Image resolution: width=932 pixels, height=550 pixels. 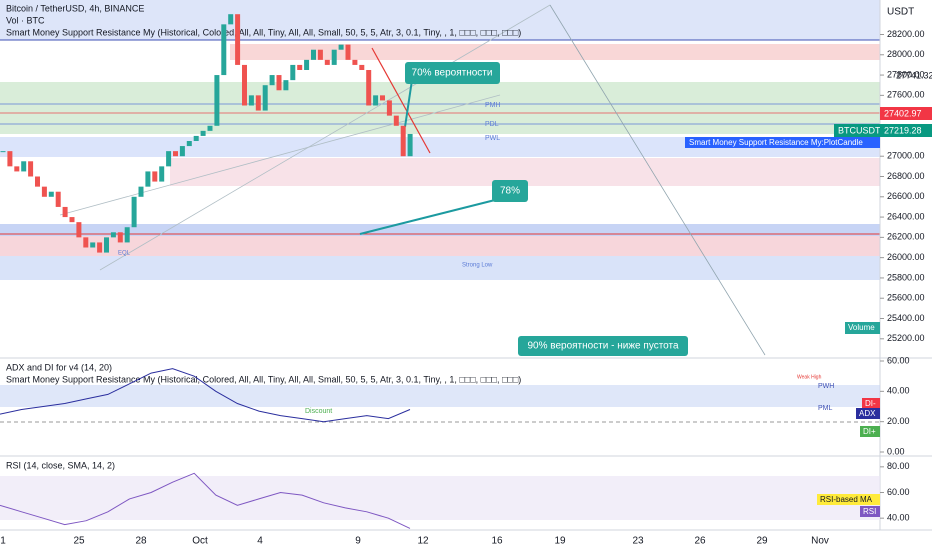 I want to click on adx-title: ADX and DI for v4 (14, 20), so click(x=59, y=367).